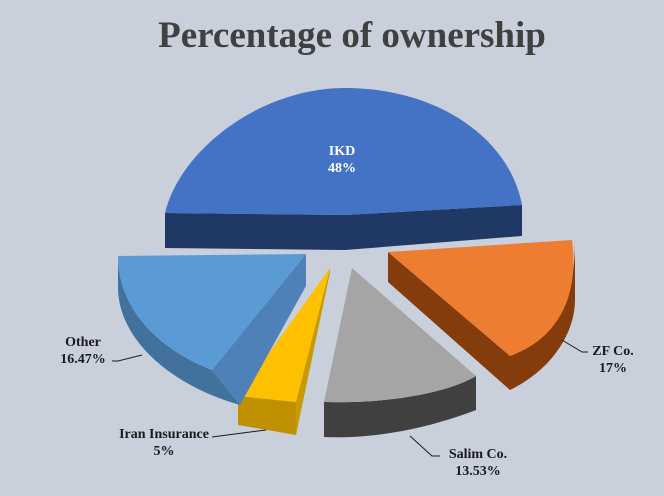 This screenshot has width=664, height=496. I want to click on label-ikd-name: IKD, so click(342, 151).